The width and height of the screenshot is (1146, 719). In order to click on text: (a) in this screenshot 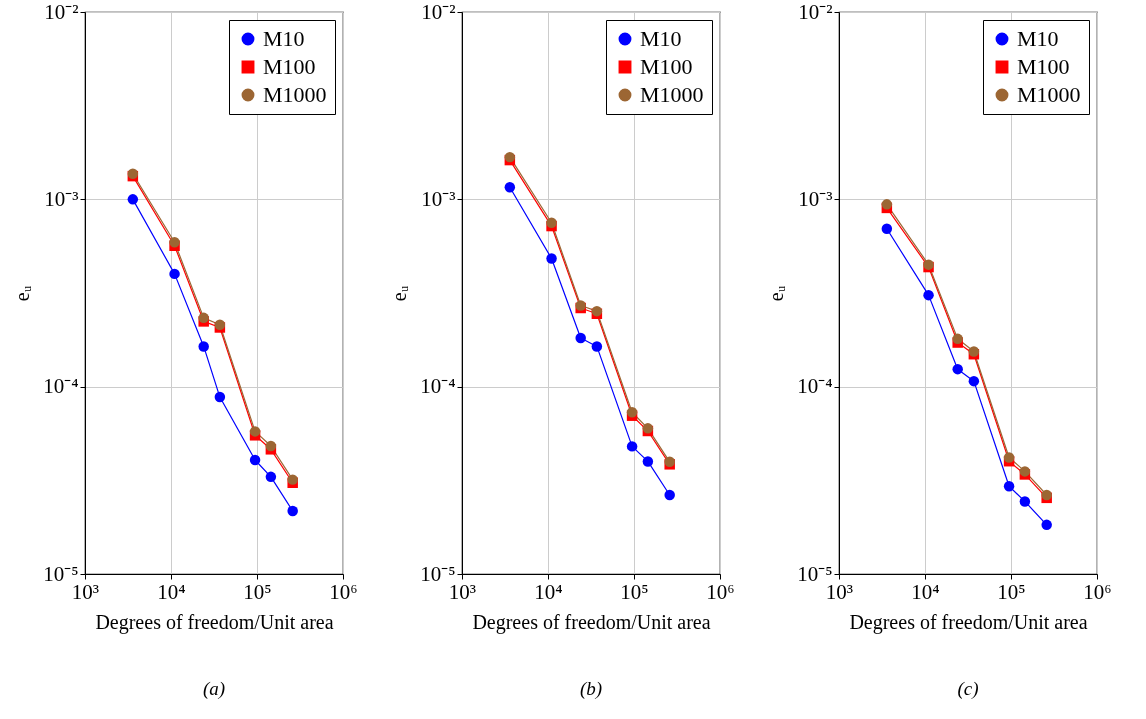, I will do `click(214, 689)`.